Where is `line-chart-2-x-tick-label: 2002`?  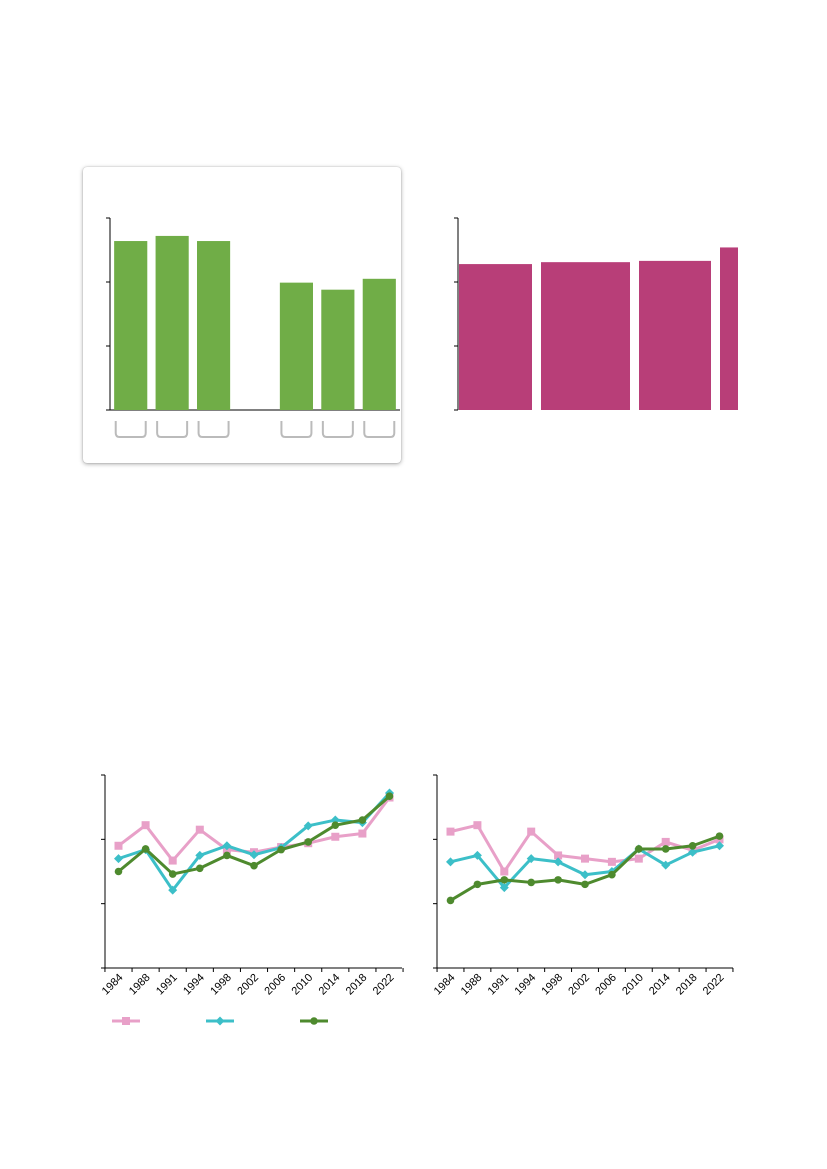 line-chart-2-x-tick-label: 2002 is located at coordinates (579, 985).